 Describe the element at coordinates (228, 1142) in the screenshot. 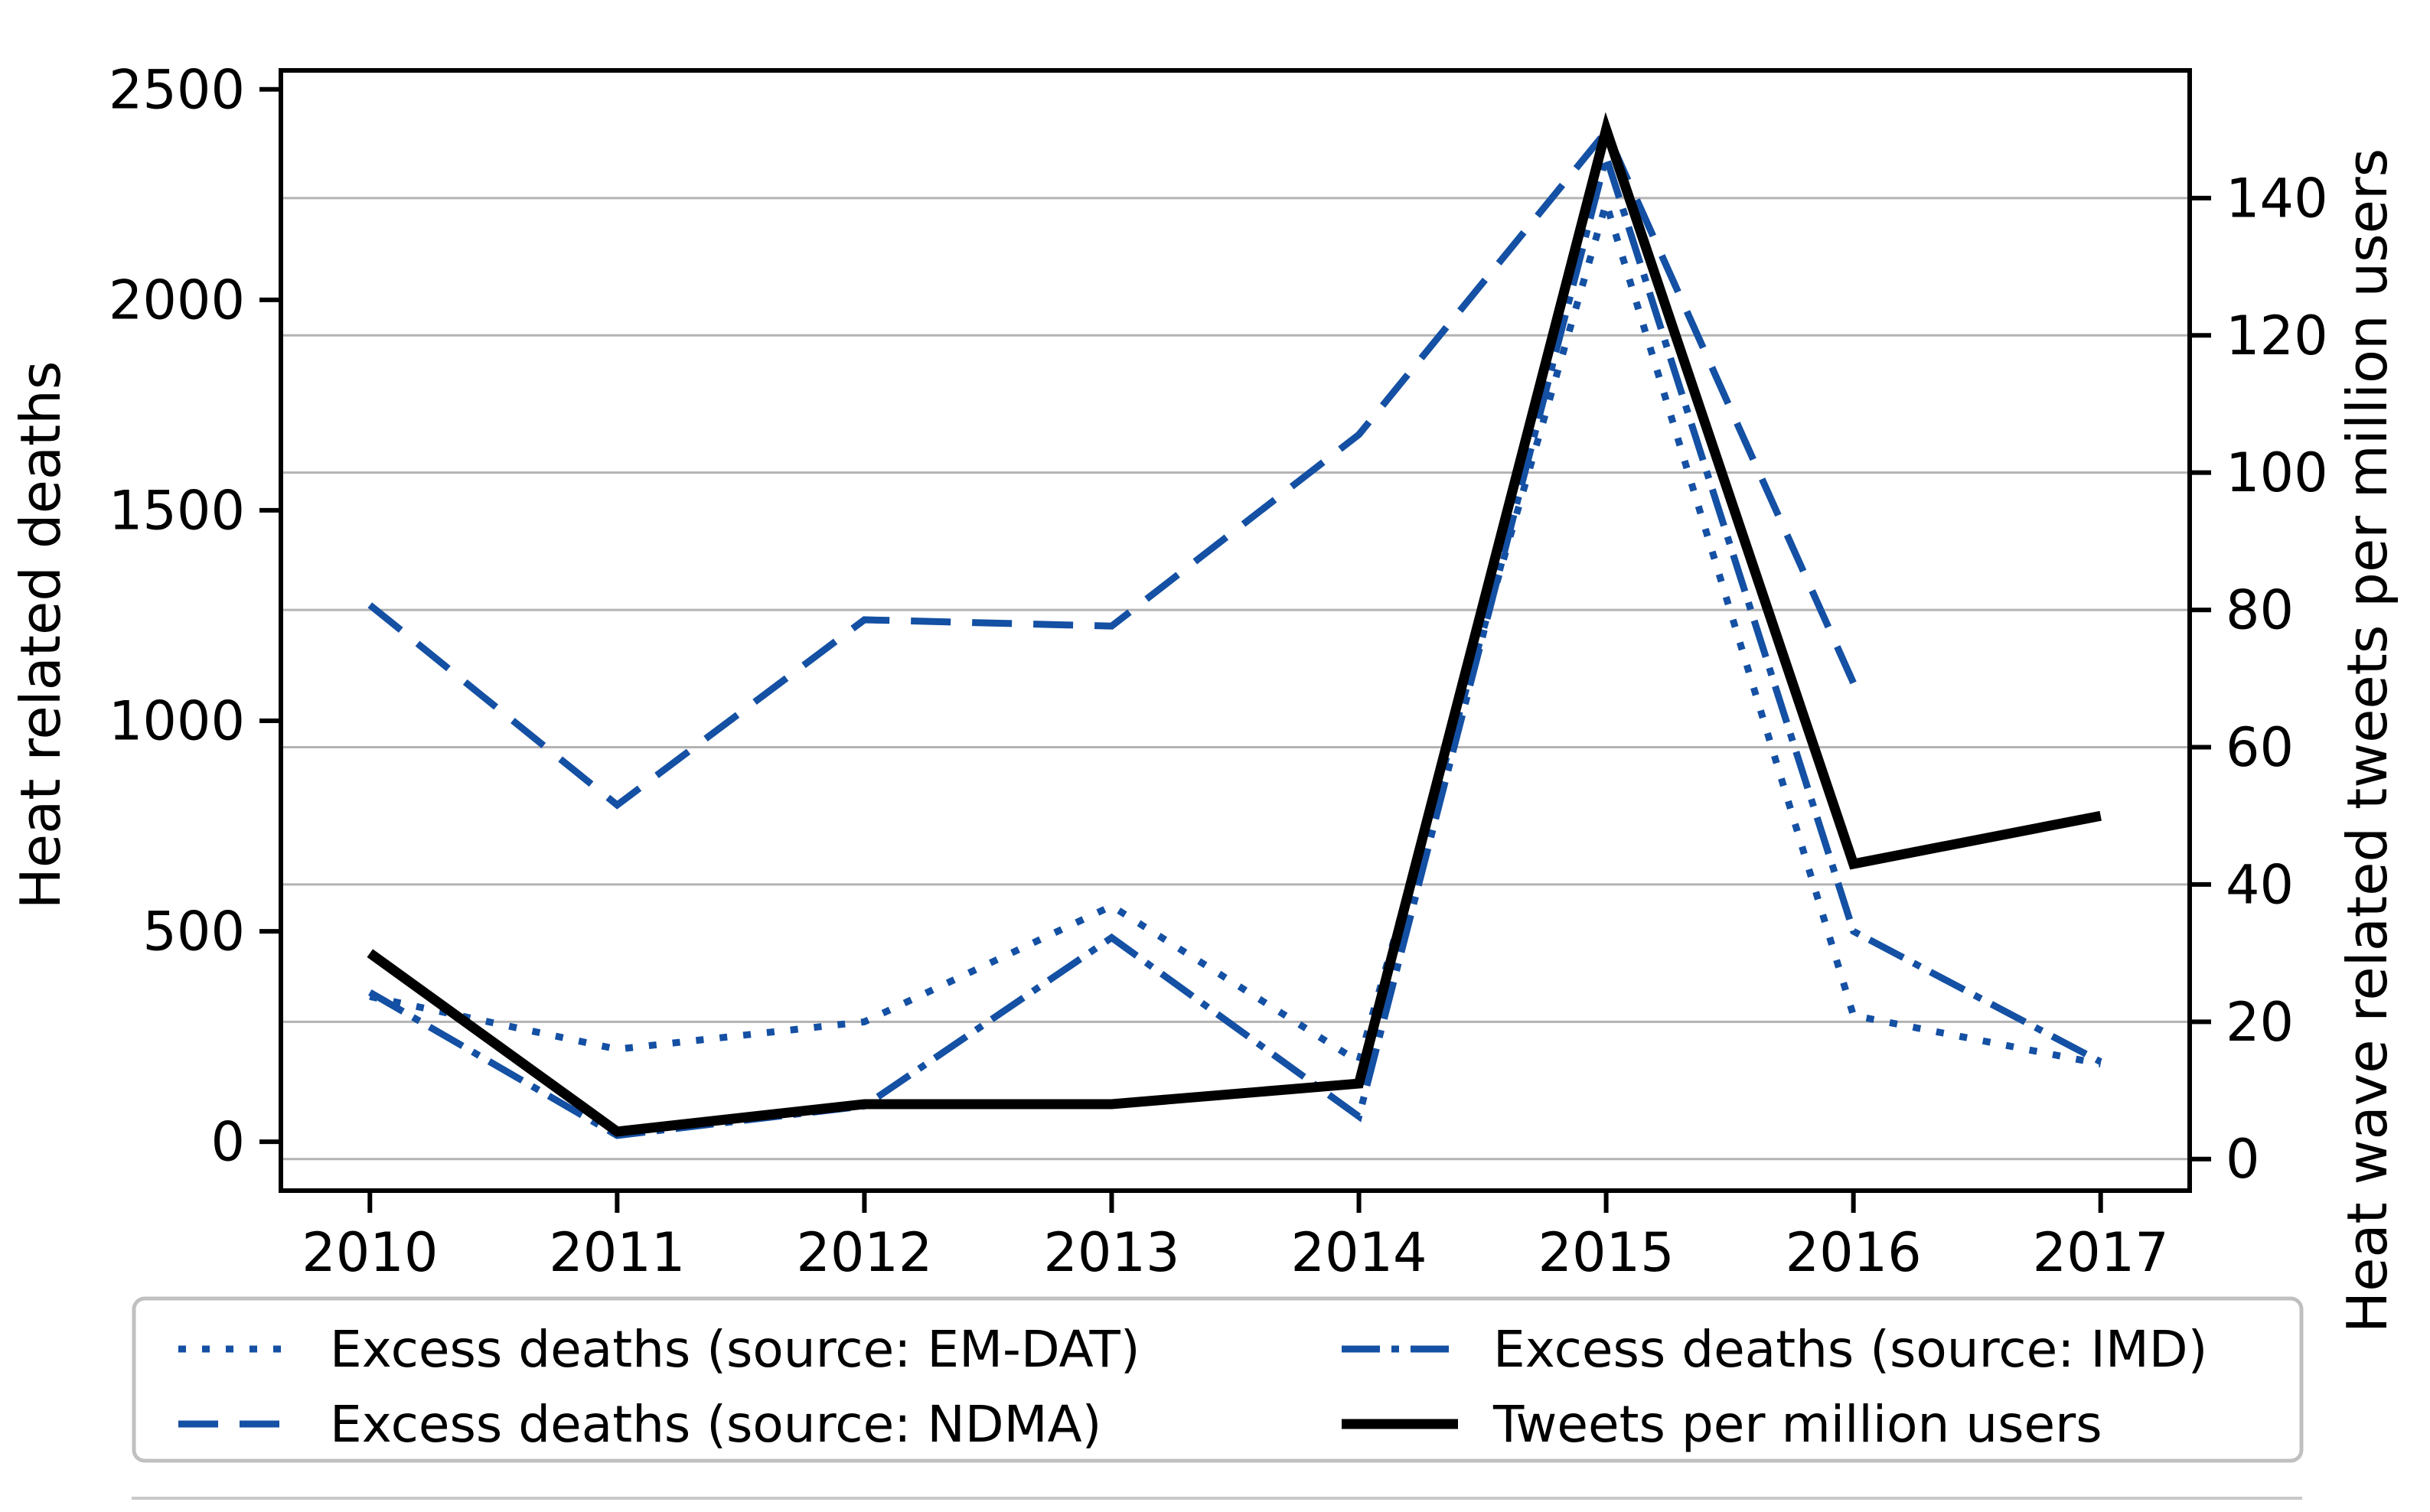

I see `y-tick-label-left: 0` at that location.